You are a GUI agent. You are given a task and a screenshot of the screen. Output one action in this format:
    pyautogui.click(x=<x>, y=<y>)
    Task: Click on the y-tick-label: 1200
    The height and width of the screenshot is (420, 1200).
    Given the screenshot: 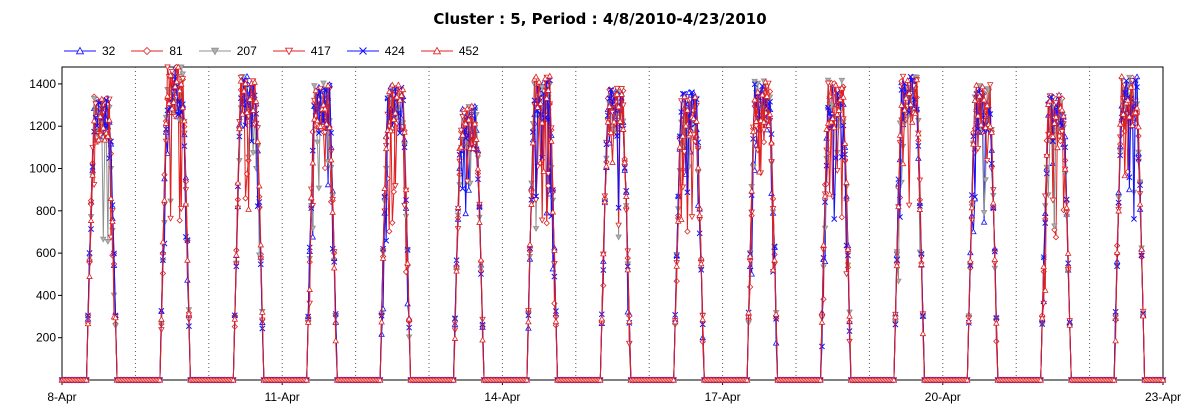 What is the action you would take?
    pyautogui.click(x=42, y=126)
    